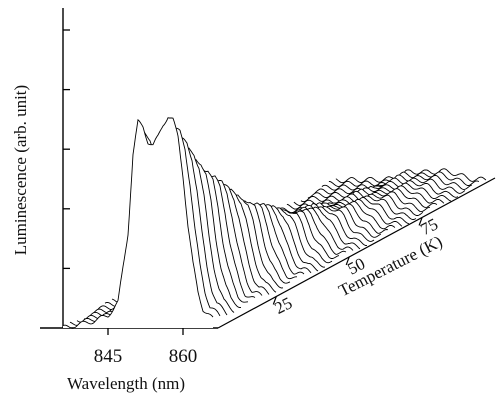 The image size is (503, 405). What do you see at coordinates (126, 383) in the screenshot?
I see `x-axis-title: Wavelength (nm)` at bounding box center [126, 383].